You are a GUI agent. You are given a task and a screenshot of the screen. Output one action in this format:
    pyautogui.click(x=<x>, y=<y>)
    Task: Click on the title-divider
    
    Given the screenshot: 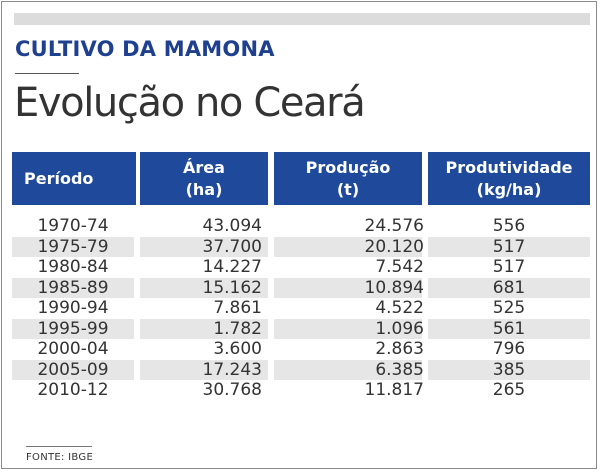 What is the action you would take?
    pyautogui.click(x=47, y=73)
    